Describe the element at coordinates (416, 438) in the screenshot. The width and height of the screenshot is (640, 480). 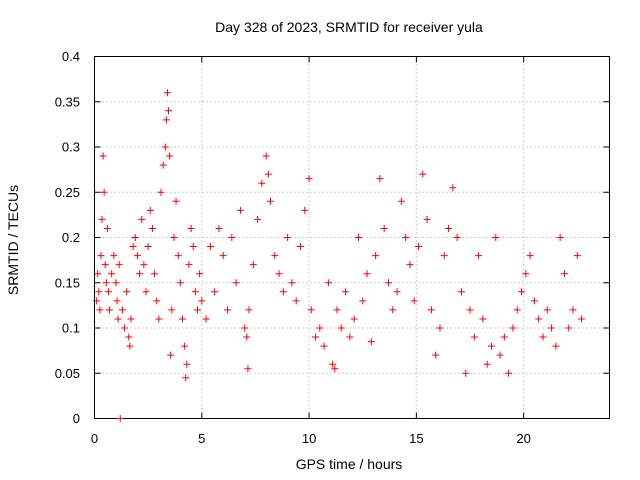
I see `x-tick-label: 15` at that location.